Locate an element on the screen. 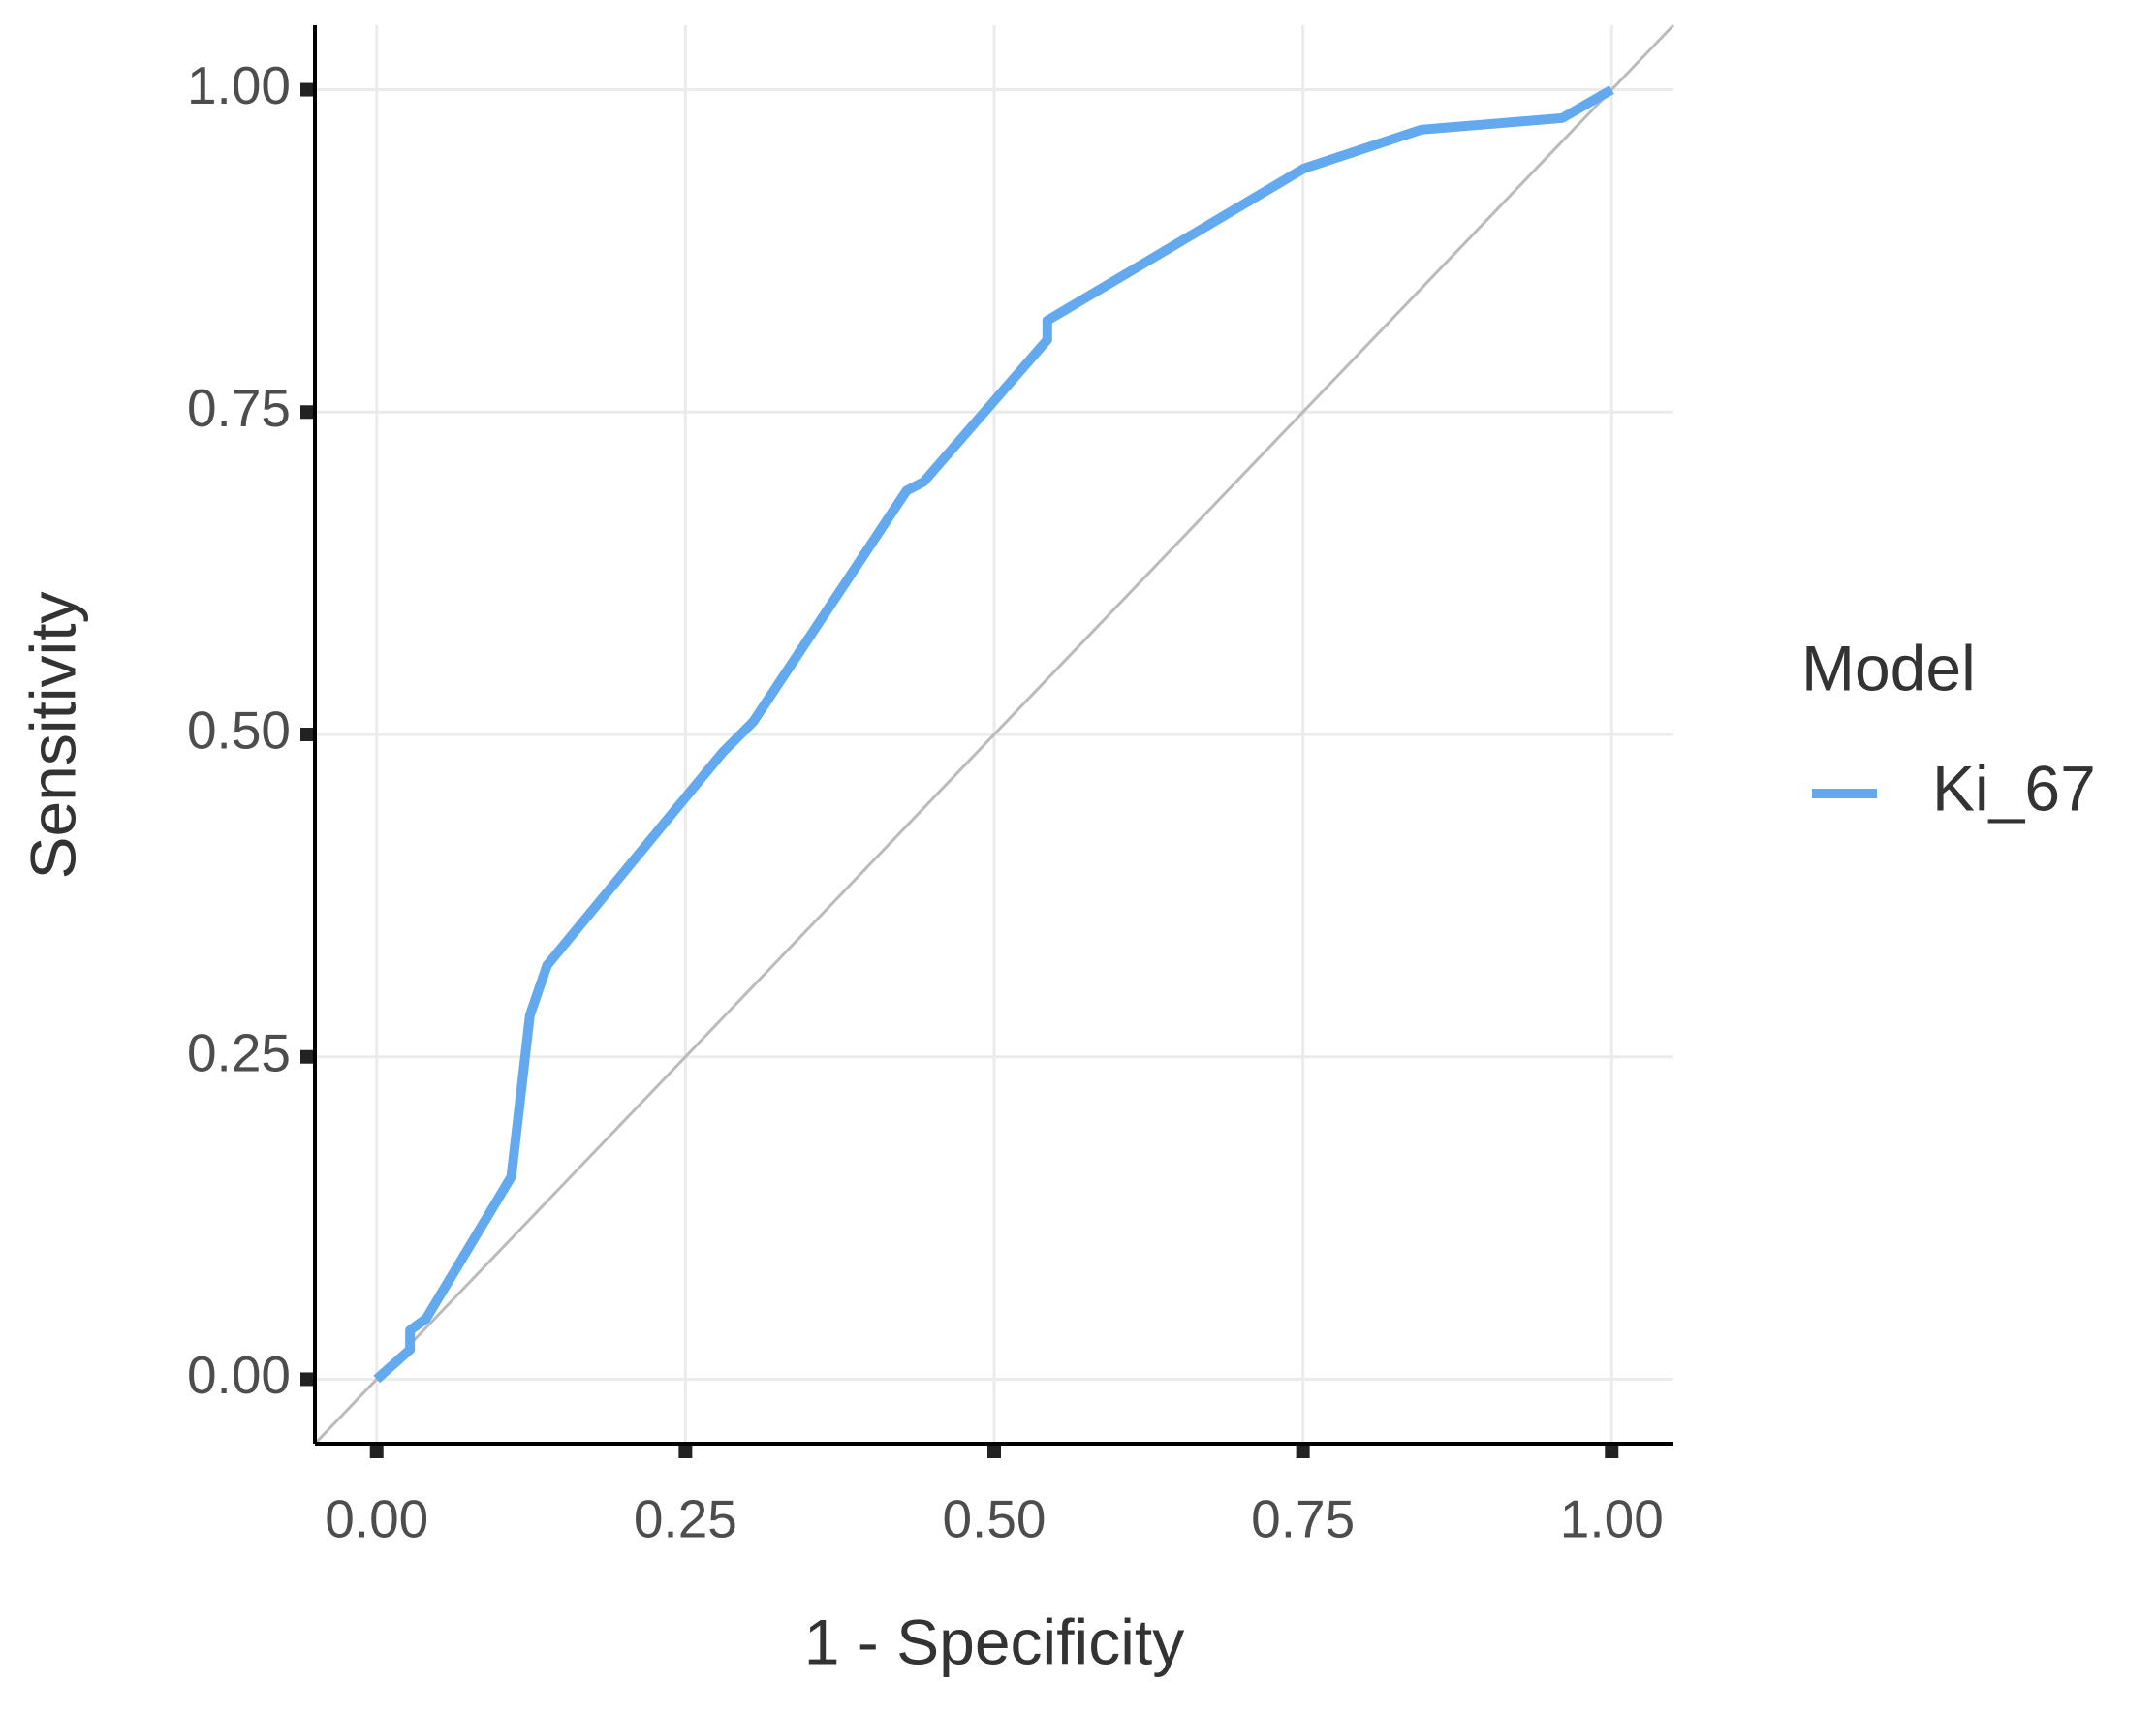  y-tick-label: 0.75 is located at coordinates (239, 408).